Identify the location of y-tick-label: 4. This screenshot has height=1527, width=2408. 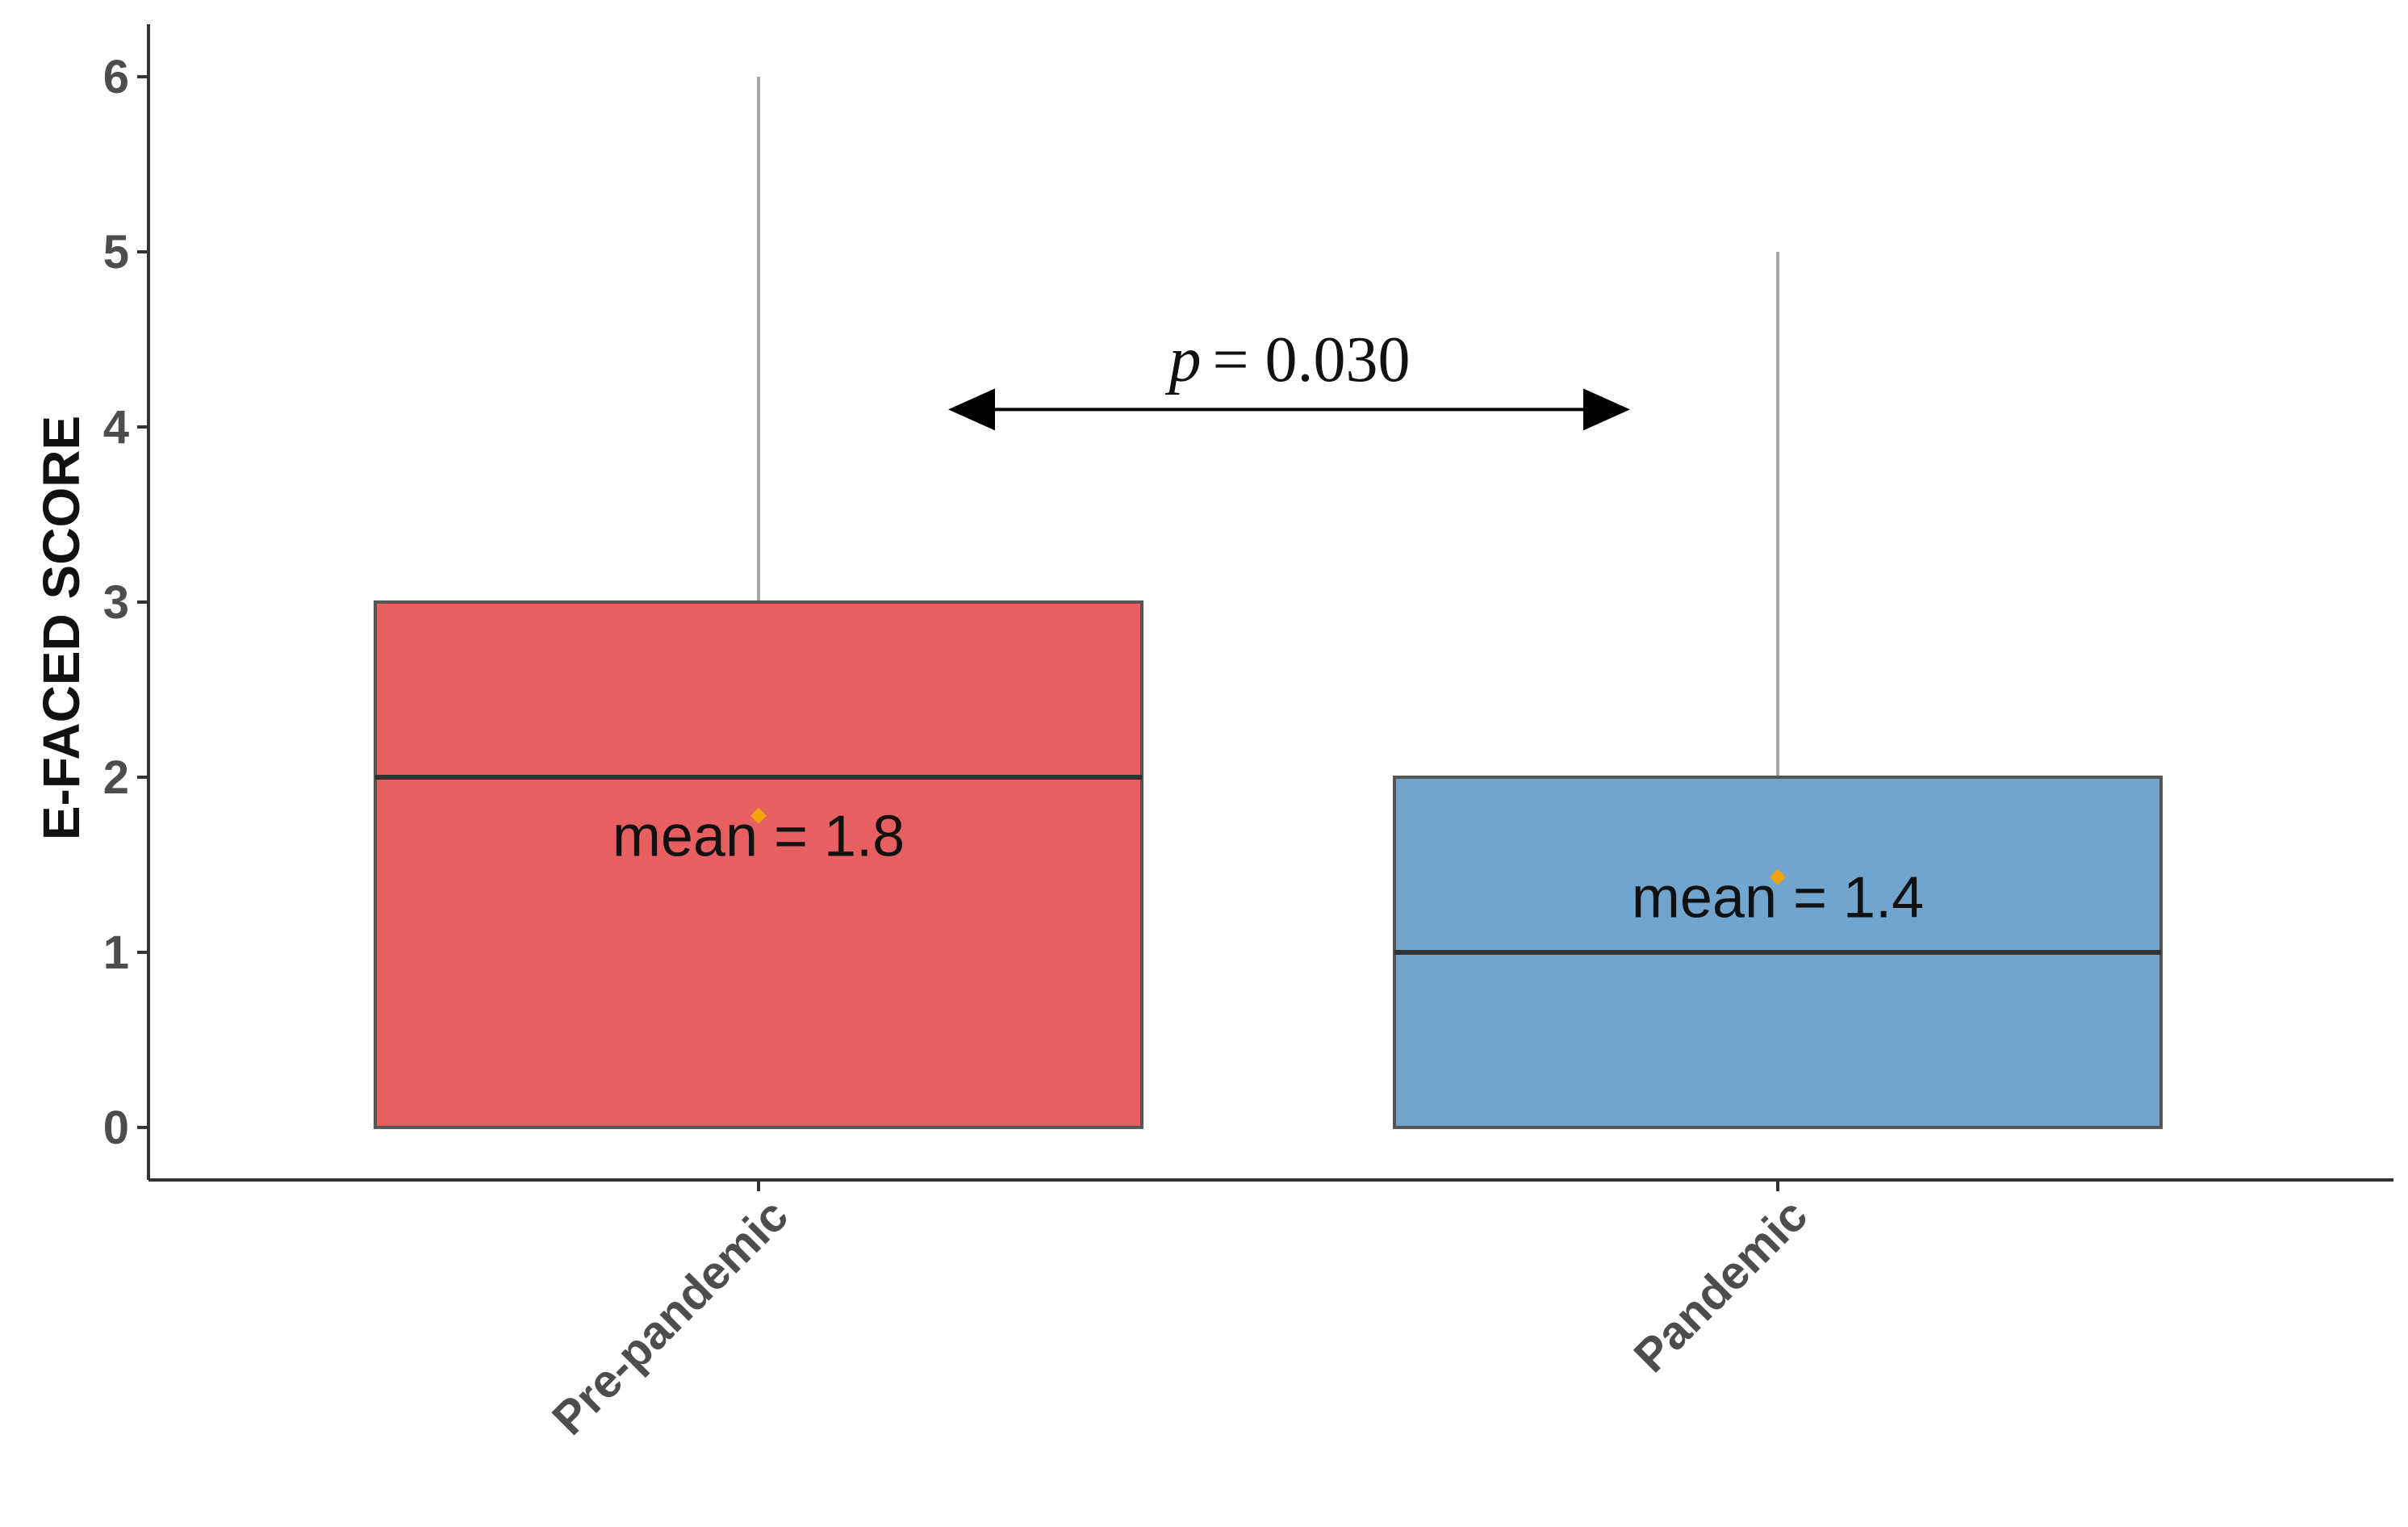
(116, 427).